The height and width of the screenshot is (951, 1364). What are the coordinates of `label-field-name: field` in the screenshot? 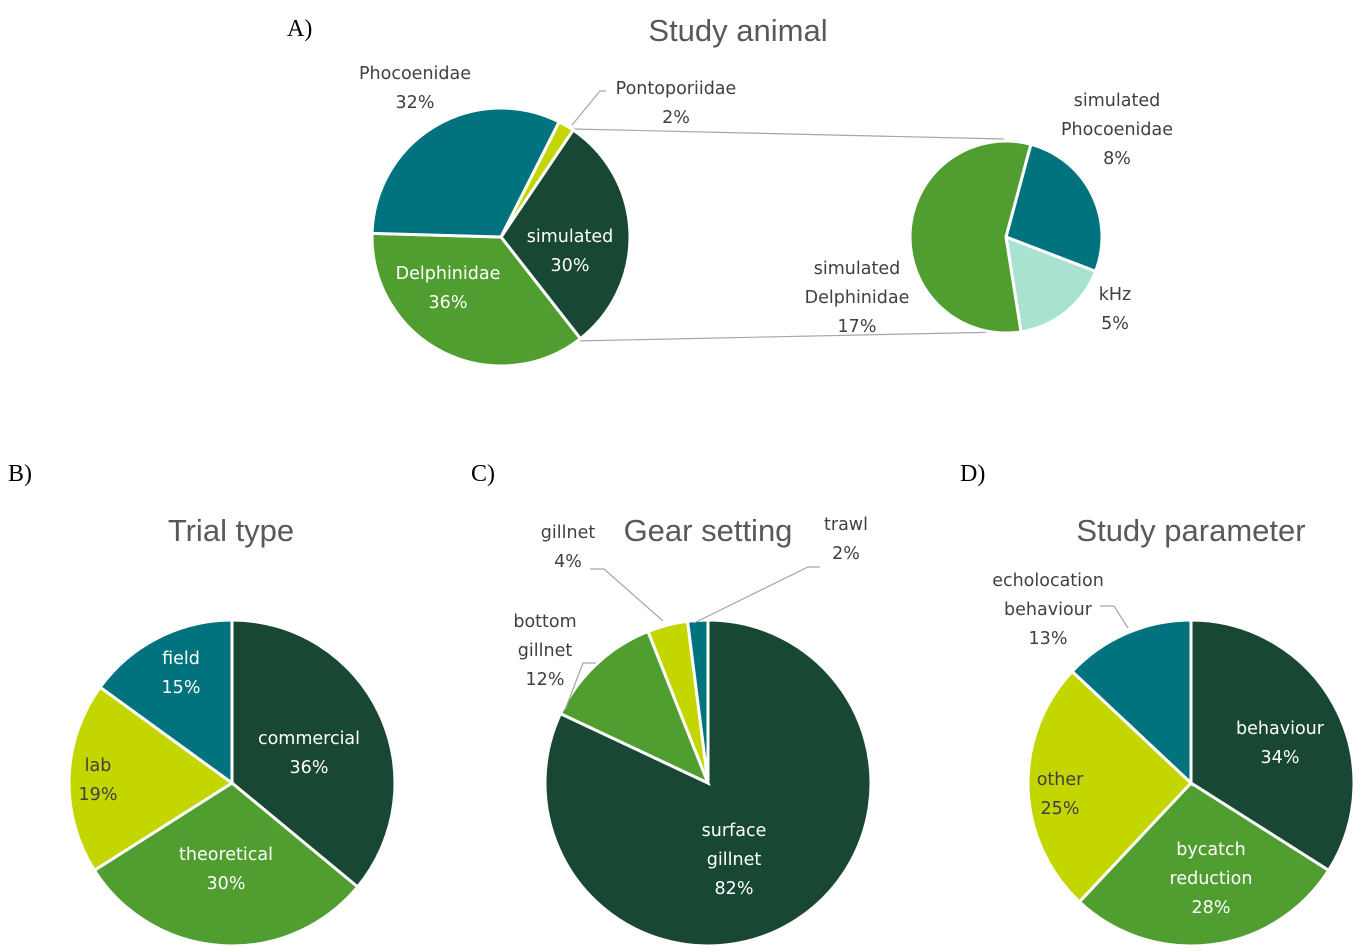 It's located at (181, 659).